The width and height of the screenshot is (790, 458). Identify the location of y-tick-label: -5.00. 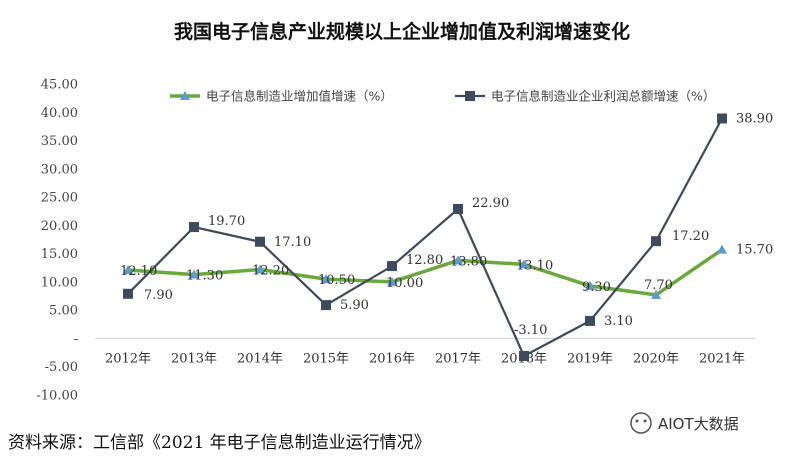
(61, 367).